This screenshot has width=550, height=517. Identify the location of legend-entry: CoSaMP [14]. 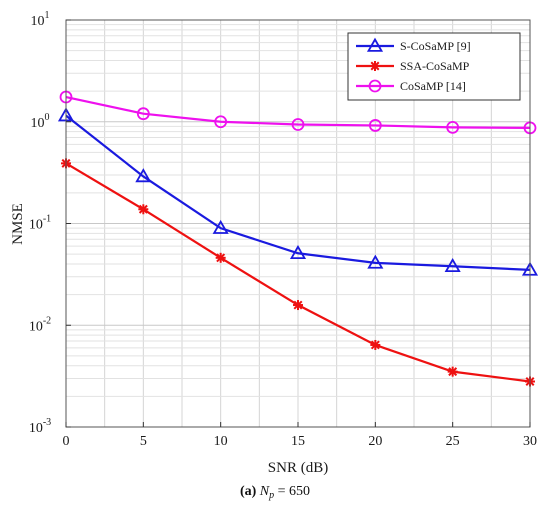
(411, 86).